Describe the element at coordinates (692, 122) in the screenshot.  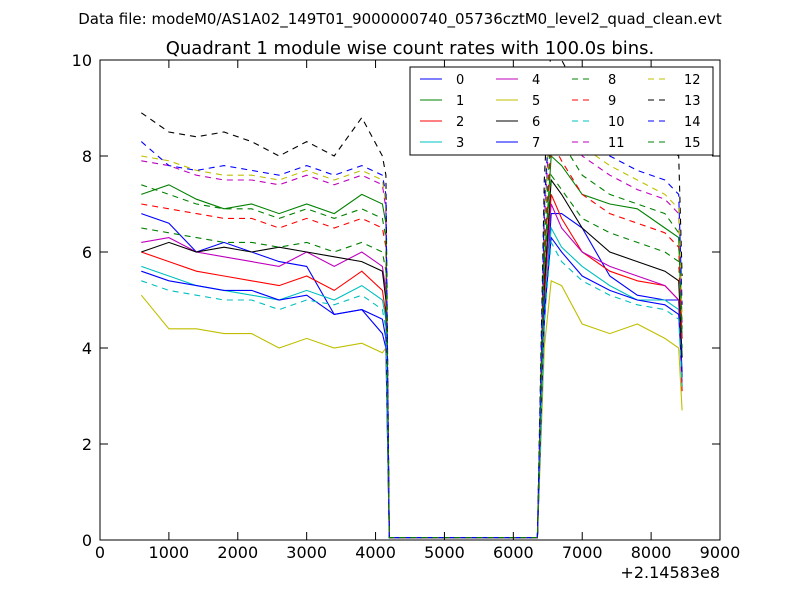
I see `legend-label: 14` at that location.